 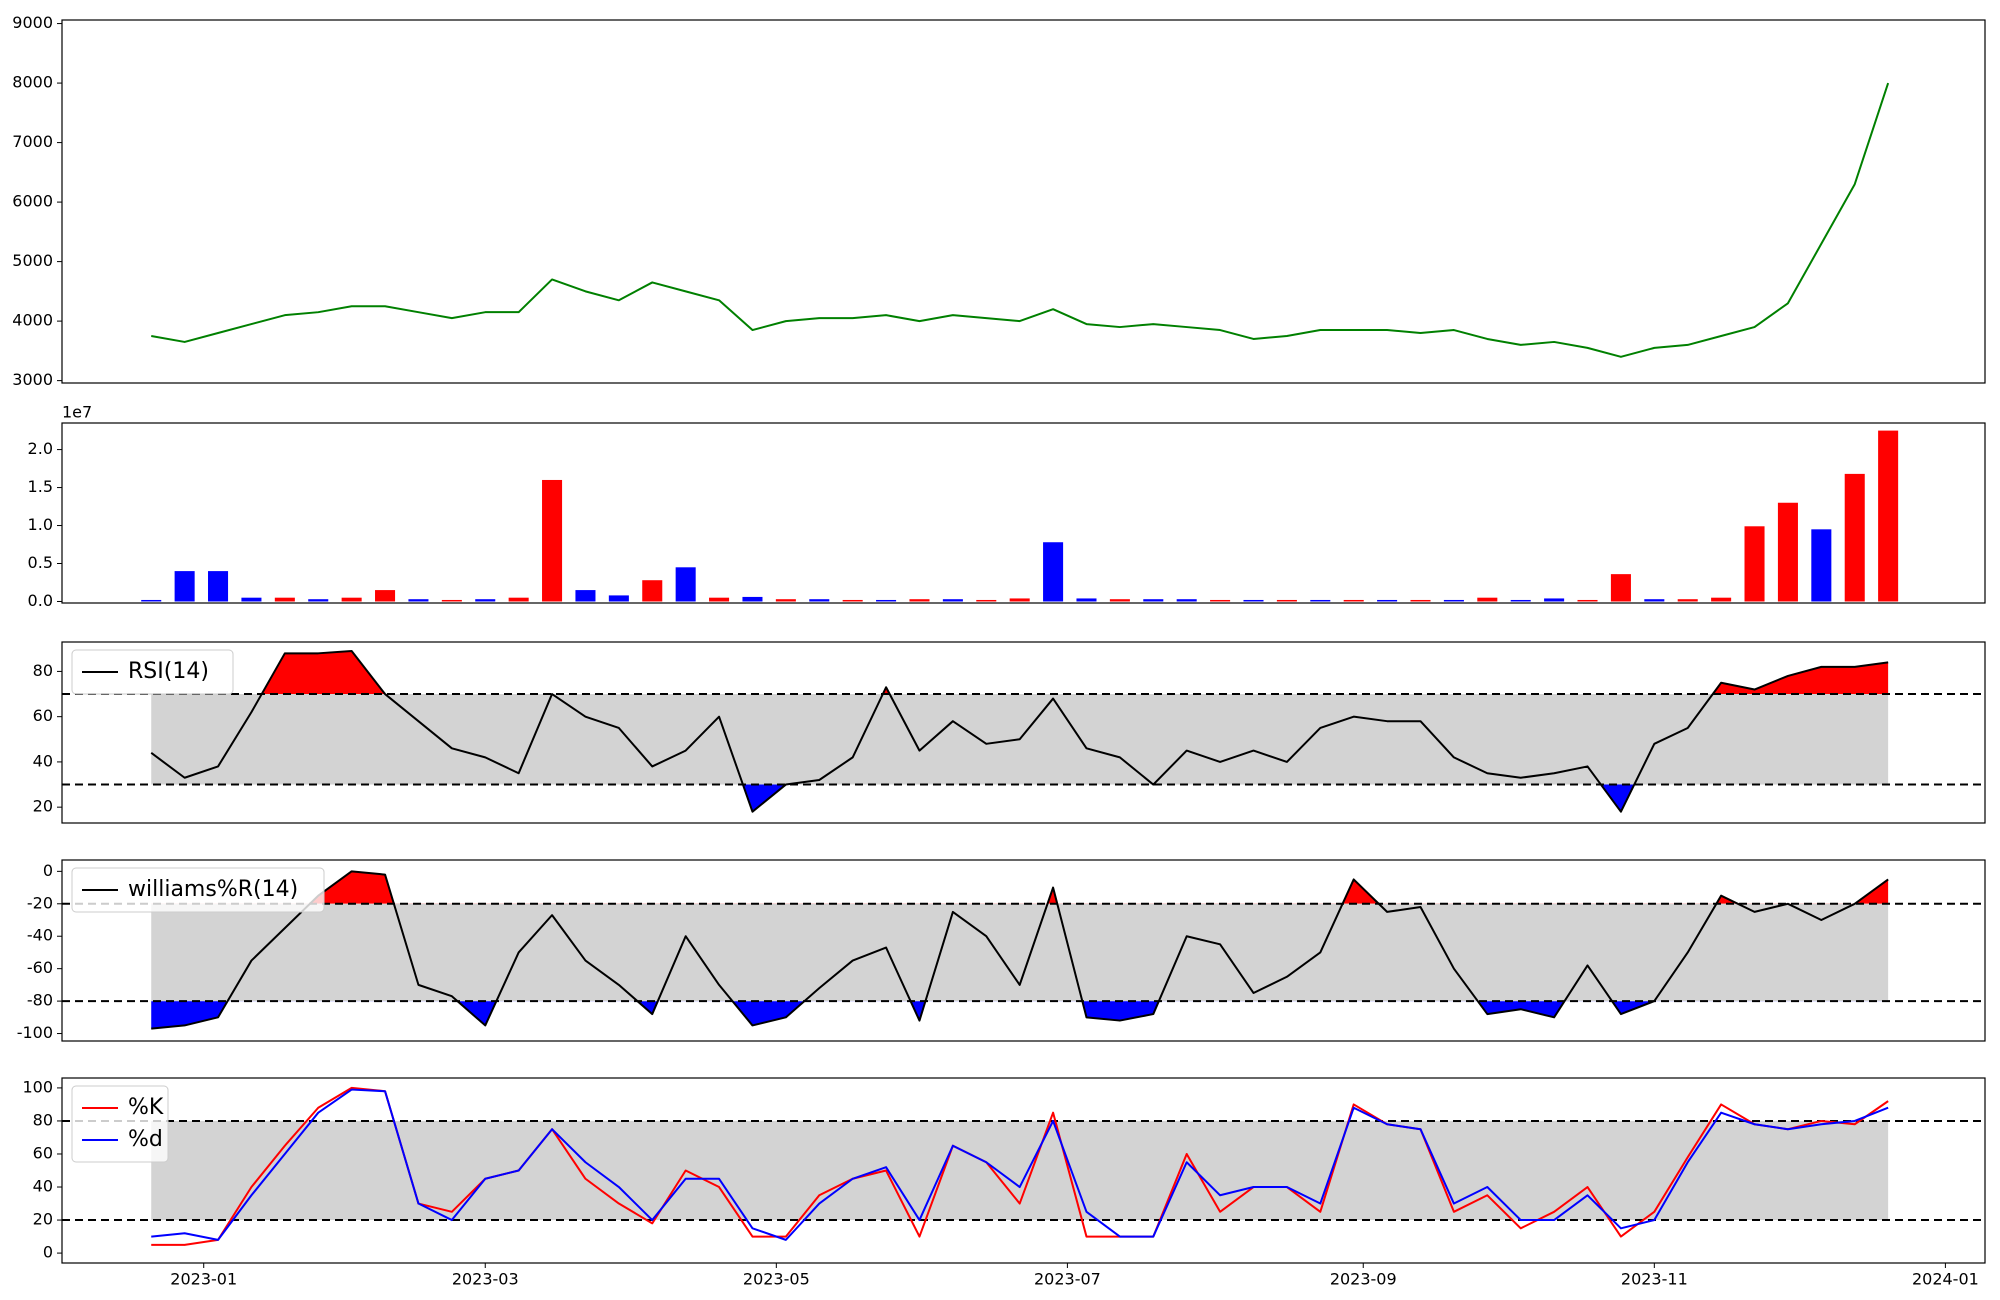 What do you see at coordinates (37, 1086) in the screenshot?
I see `y-tick-label: 100` at bounding box center [37, 1086].